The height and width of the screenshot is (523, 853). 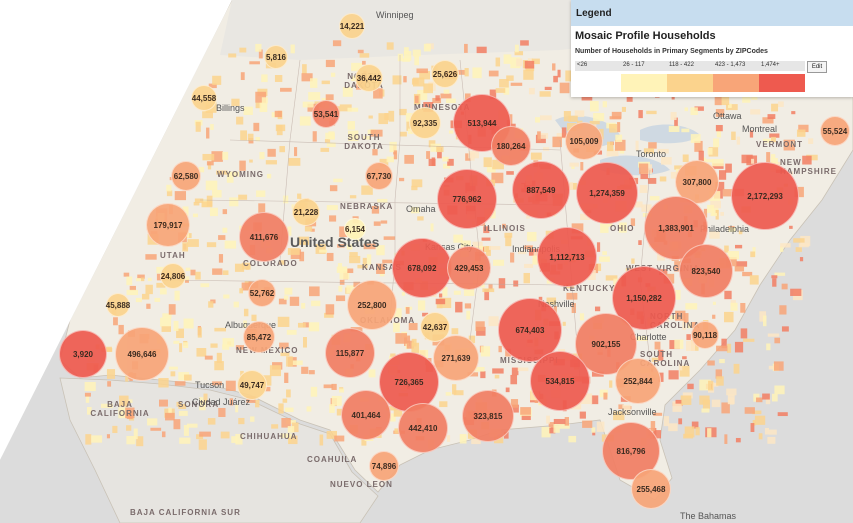 I want to click on zip-cluster-bubble: 6,154, so click(x=355, y=229).